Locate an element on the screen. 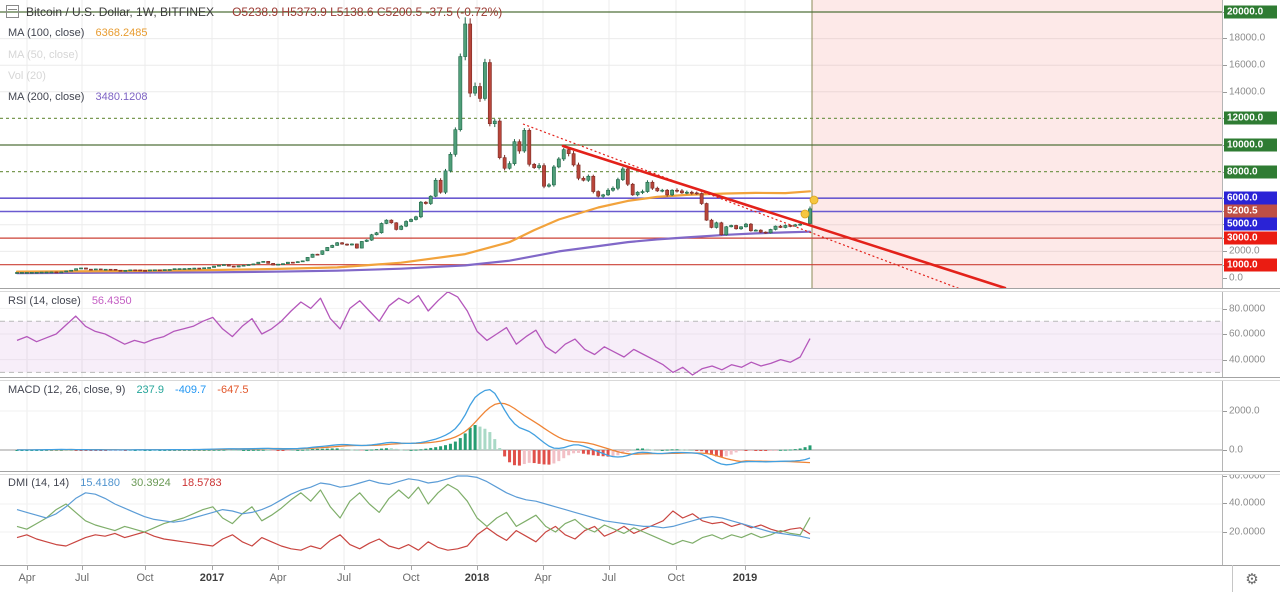  dmi-label: DMI (14, 14) is located at coordinates (39, 483).